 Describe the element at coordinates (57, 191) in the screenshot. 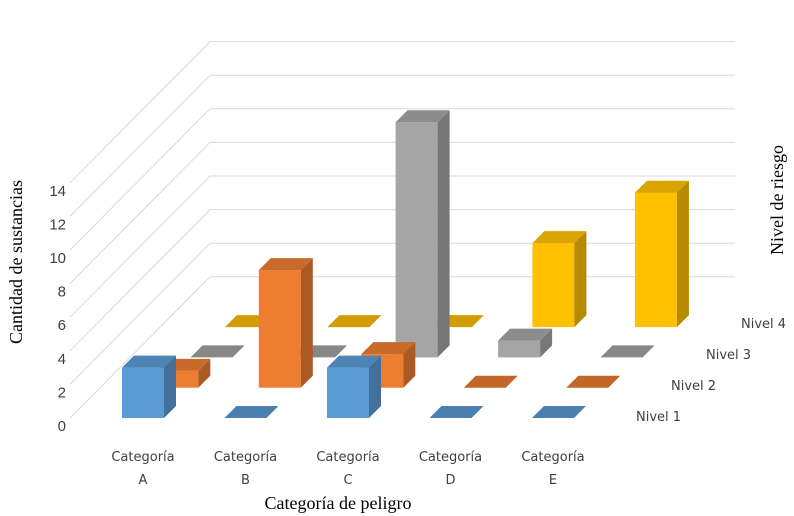

I see `y-tick-label: 14` at that location.